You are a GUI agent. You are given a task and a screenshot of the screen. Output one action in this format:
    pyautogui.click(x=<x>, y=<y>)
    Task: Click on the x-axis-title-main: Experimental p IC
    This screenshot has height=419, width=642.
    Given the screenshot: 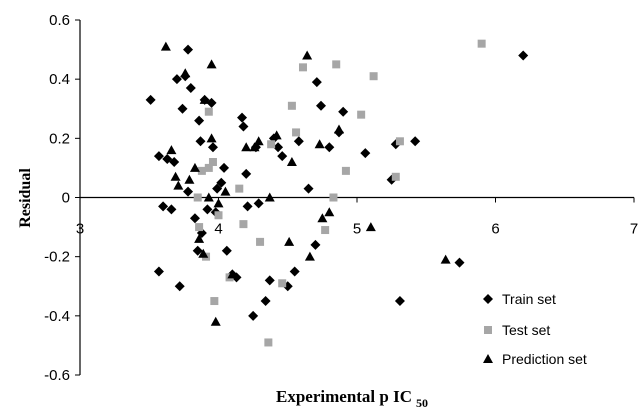 What is the action you would take?
    pyautogui.click(x=344, y=396)
    